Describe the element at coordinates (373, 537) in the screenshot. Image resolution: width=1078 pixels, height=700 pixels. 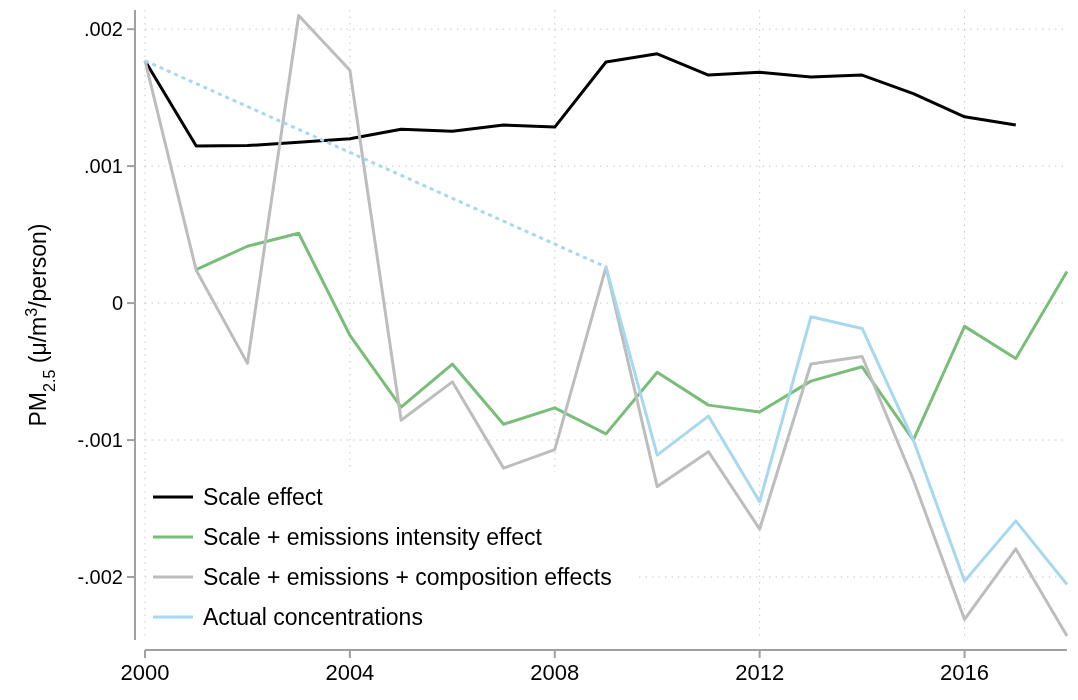
I see `legend-label: Scale + emissions intensity effect` at that location.